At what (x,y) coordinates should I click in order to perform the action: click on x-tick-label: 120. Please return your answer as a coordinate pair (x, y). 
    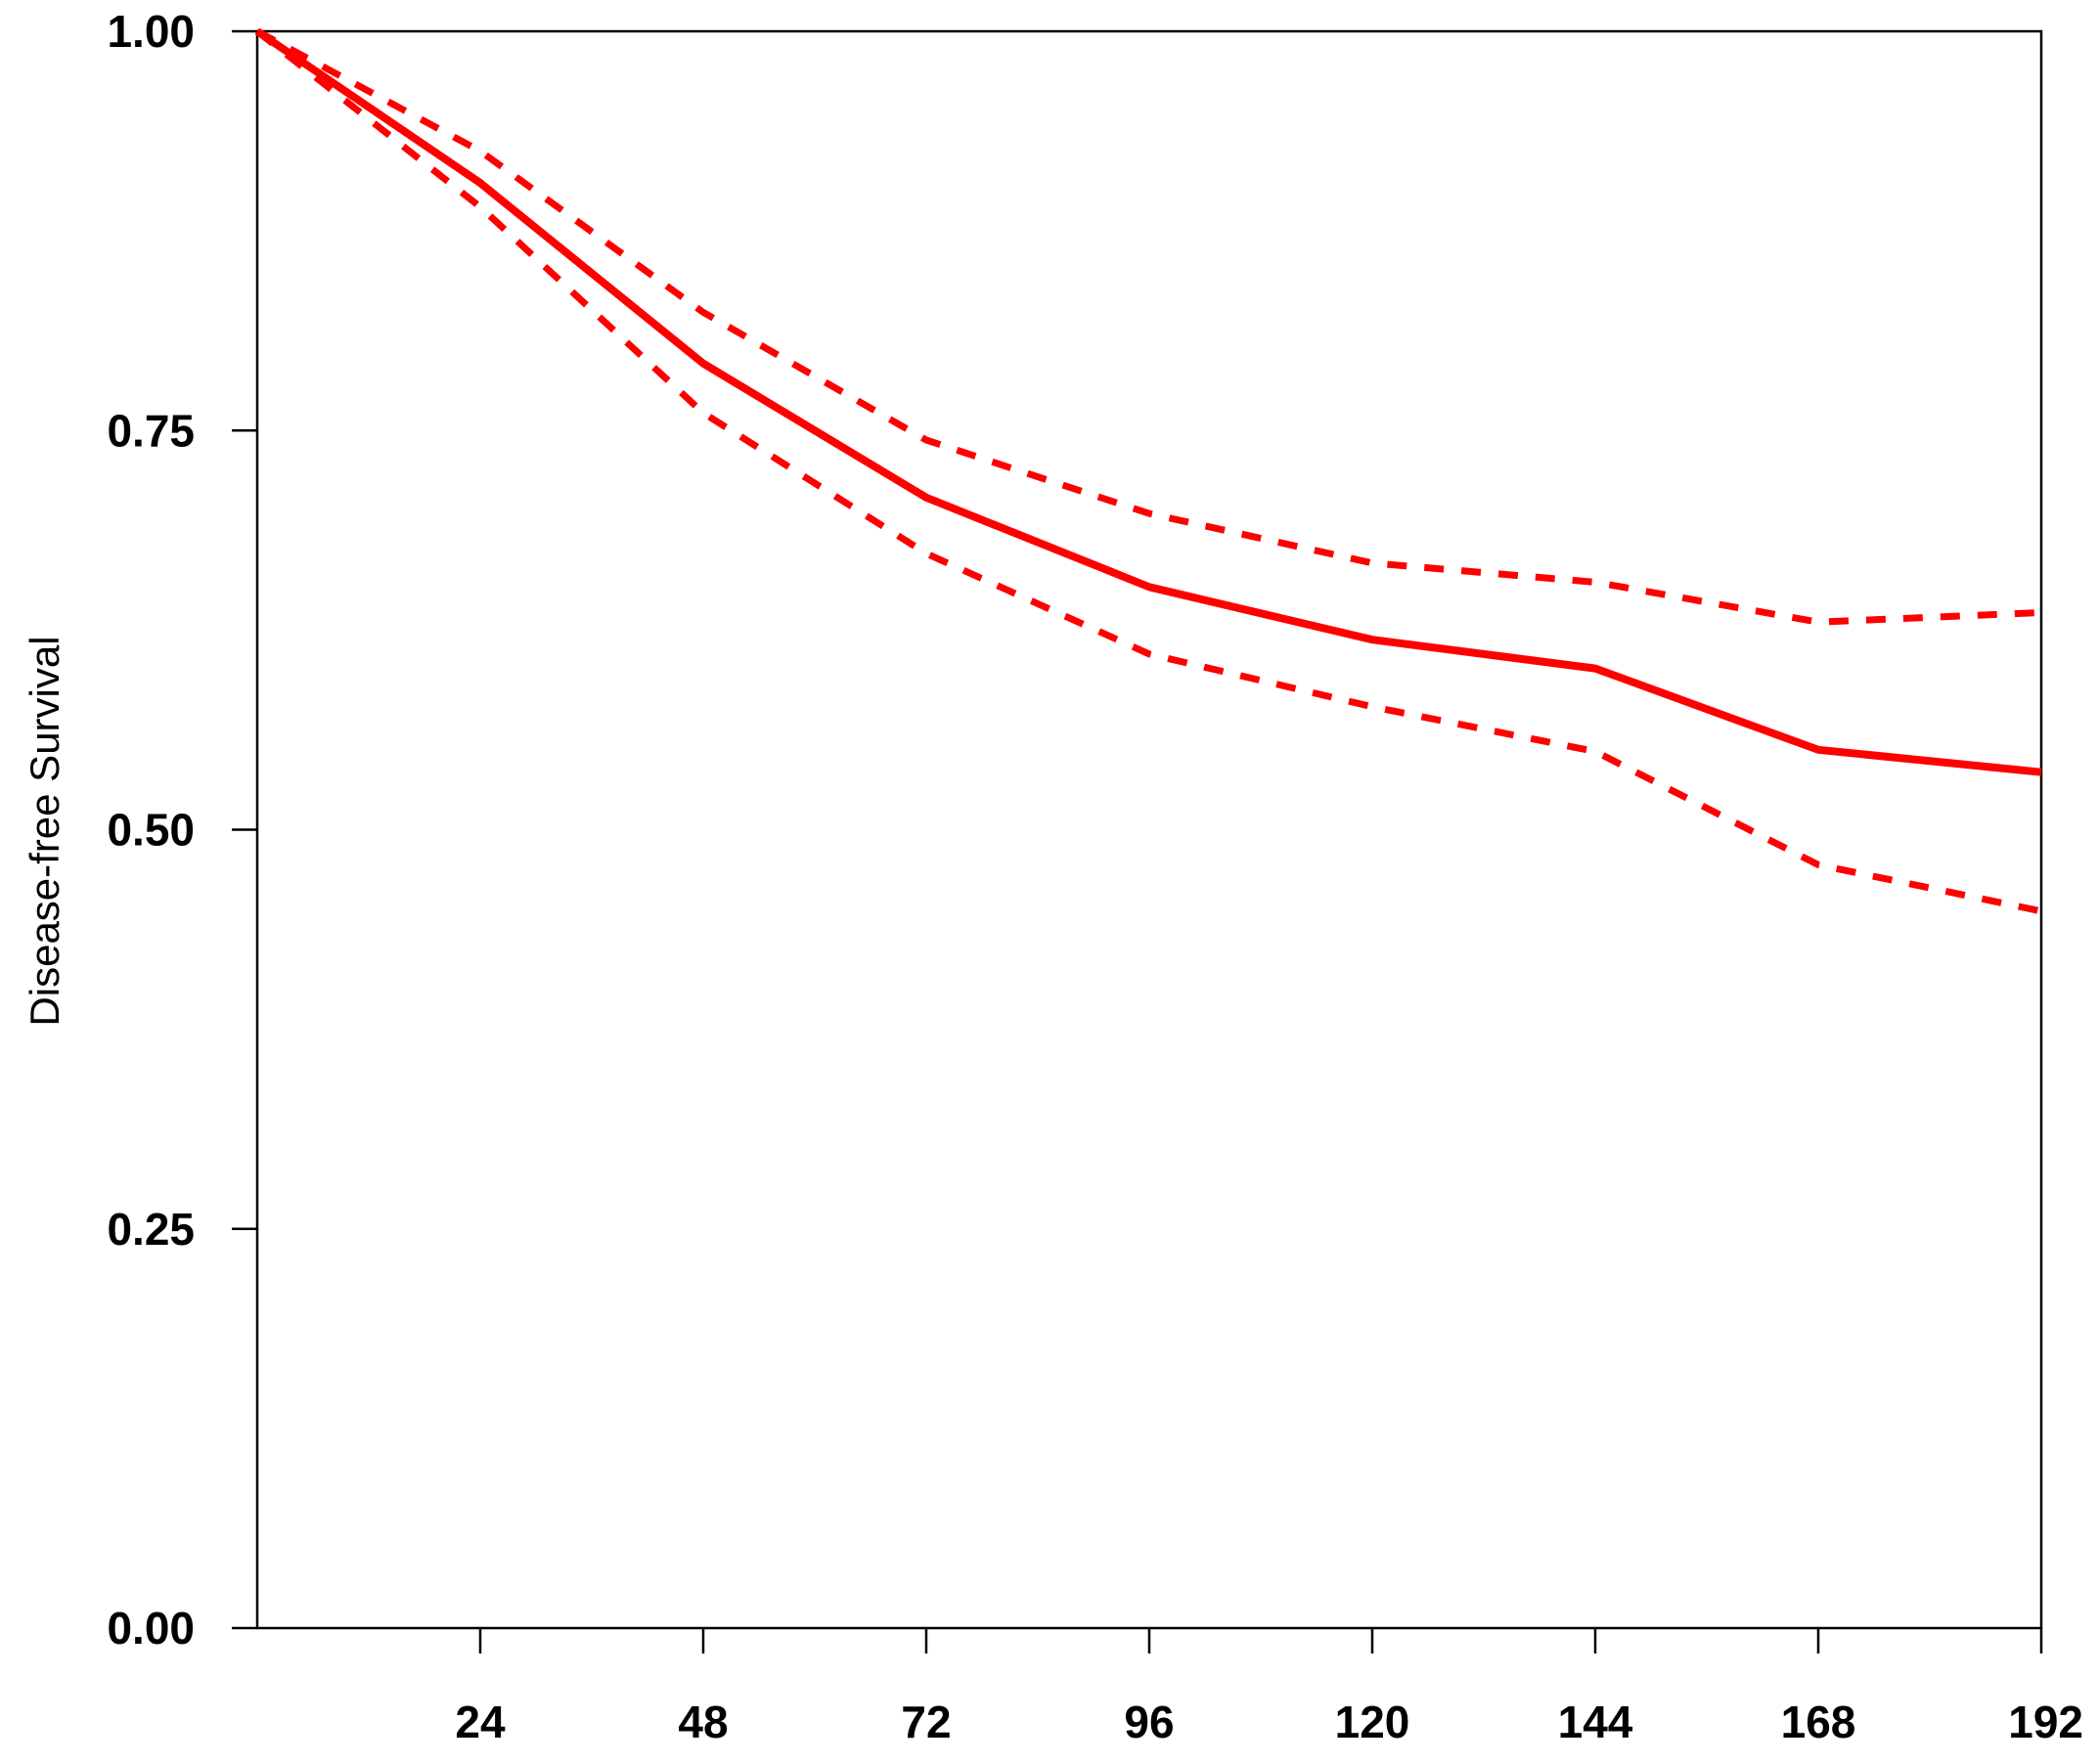
    Looking at the image, I should click on (1372, 1722).